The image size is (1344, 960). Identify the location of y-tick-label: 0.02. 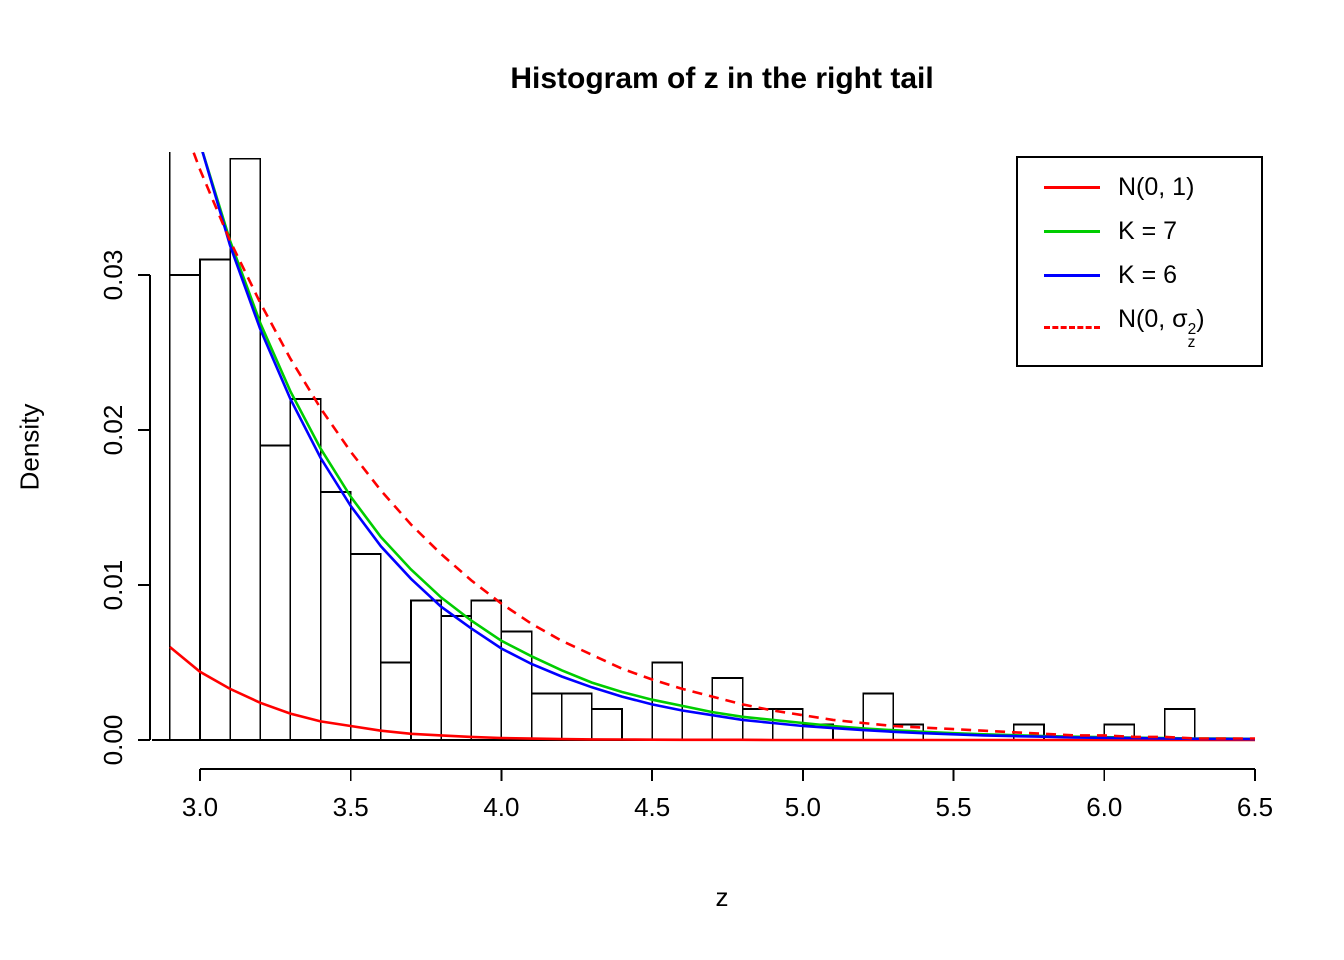
(113, 430).